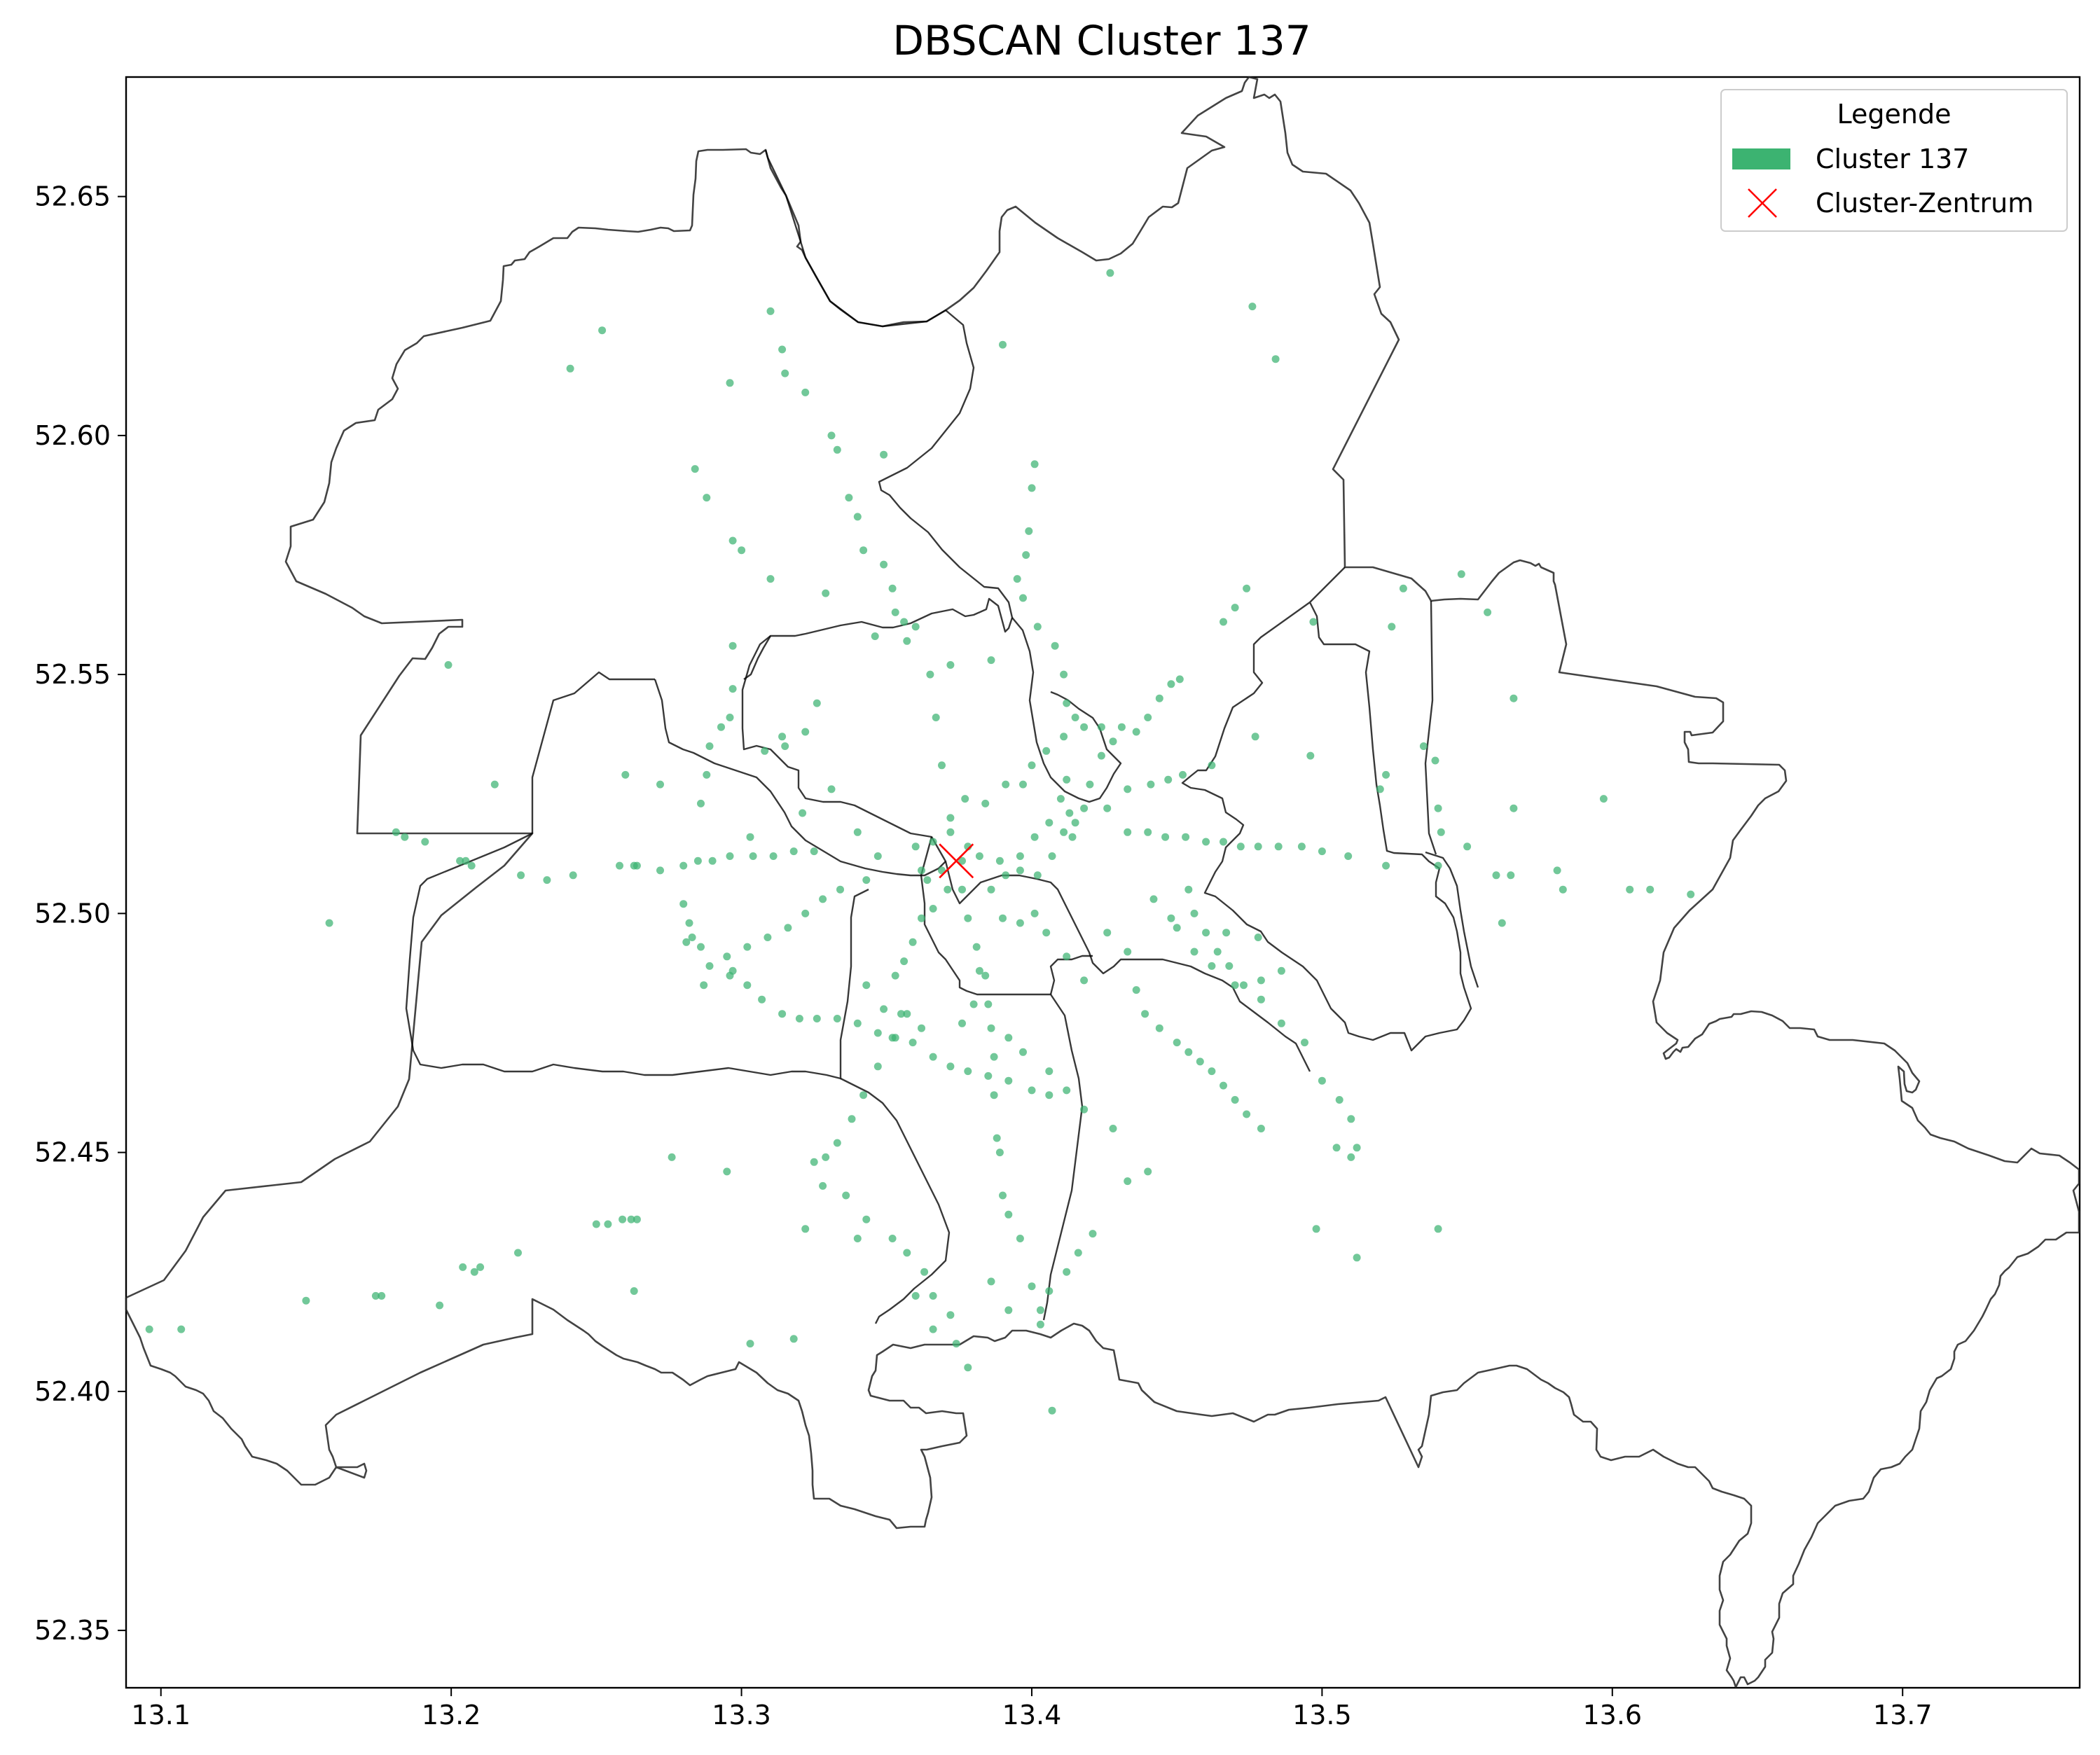  I want to click on district-line-tempelhof, so click(1002, 1078).